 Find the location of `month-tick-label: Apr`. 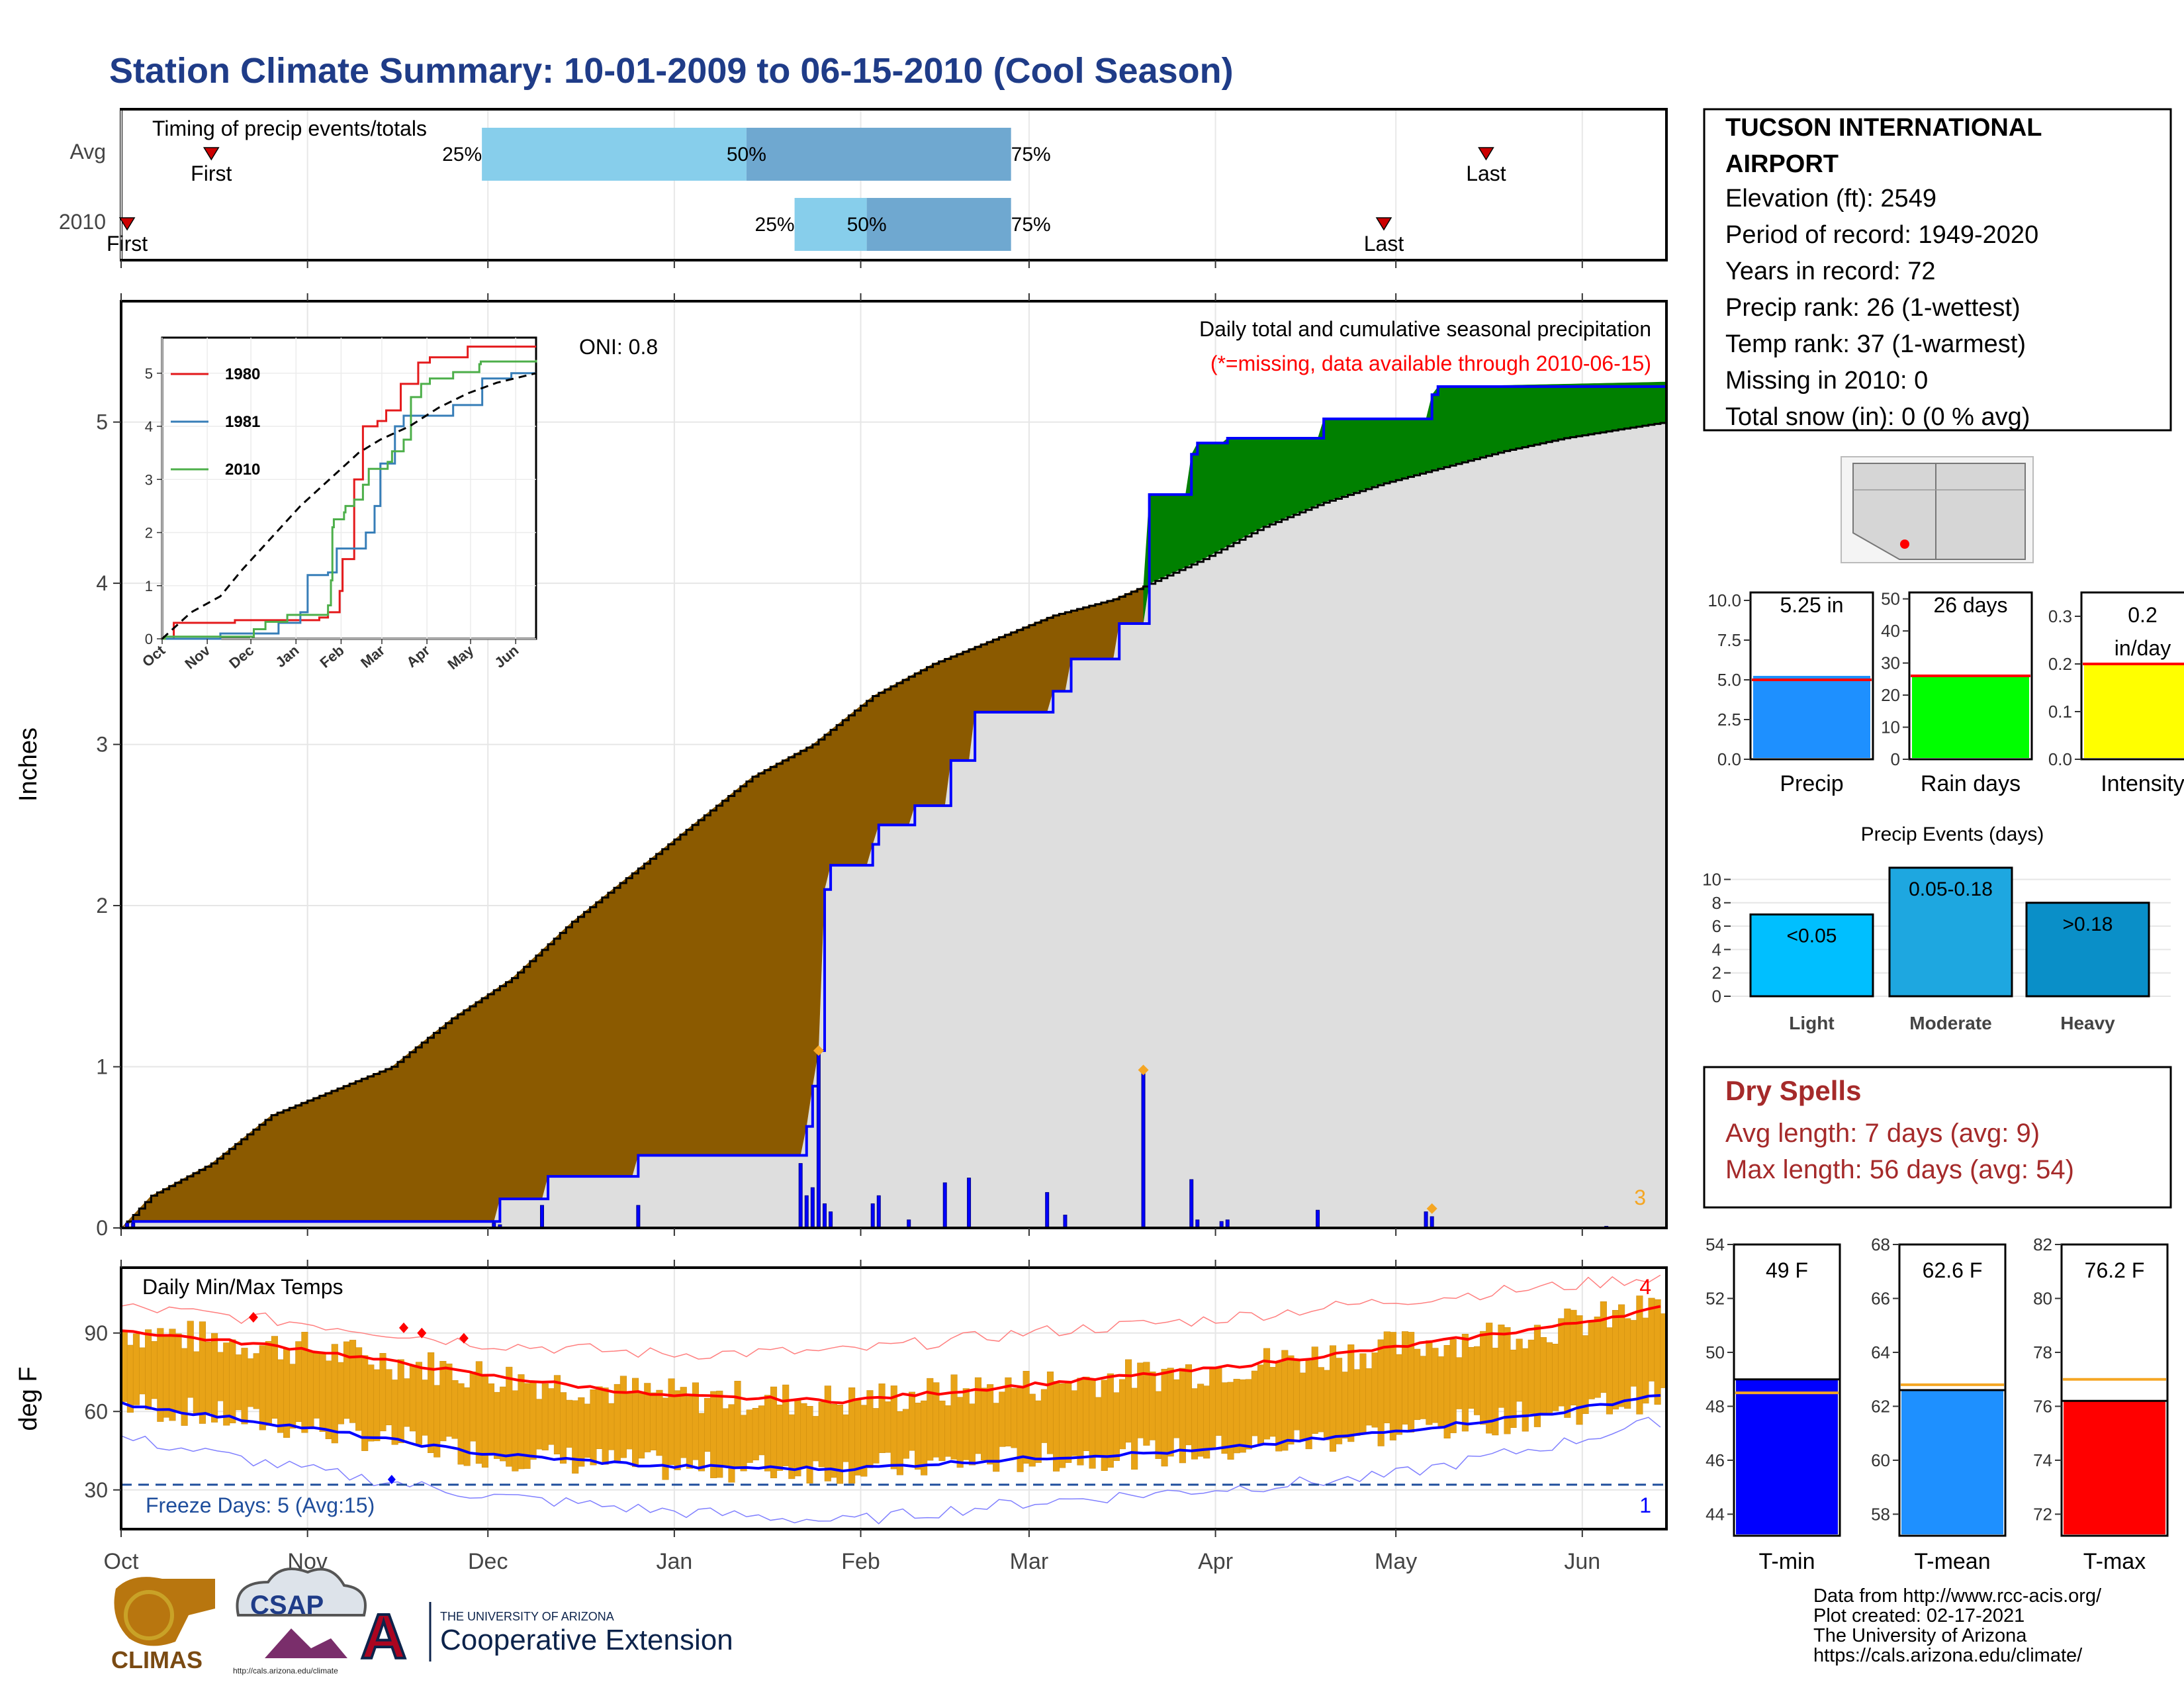

month-tick-label: Apr is located at coordinates (1215, 1561).